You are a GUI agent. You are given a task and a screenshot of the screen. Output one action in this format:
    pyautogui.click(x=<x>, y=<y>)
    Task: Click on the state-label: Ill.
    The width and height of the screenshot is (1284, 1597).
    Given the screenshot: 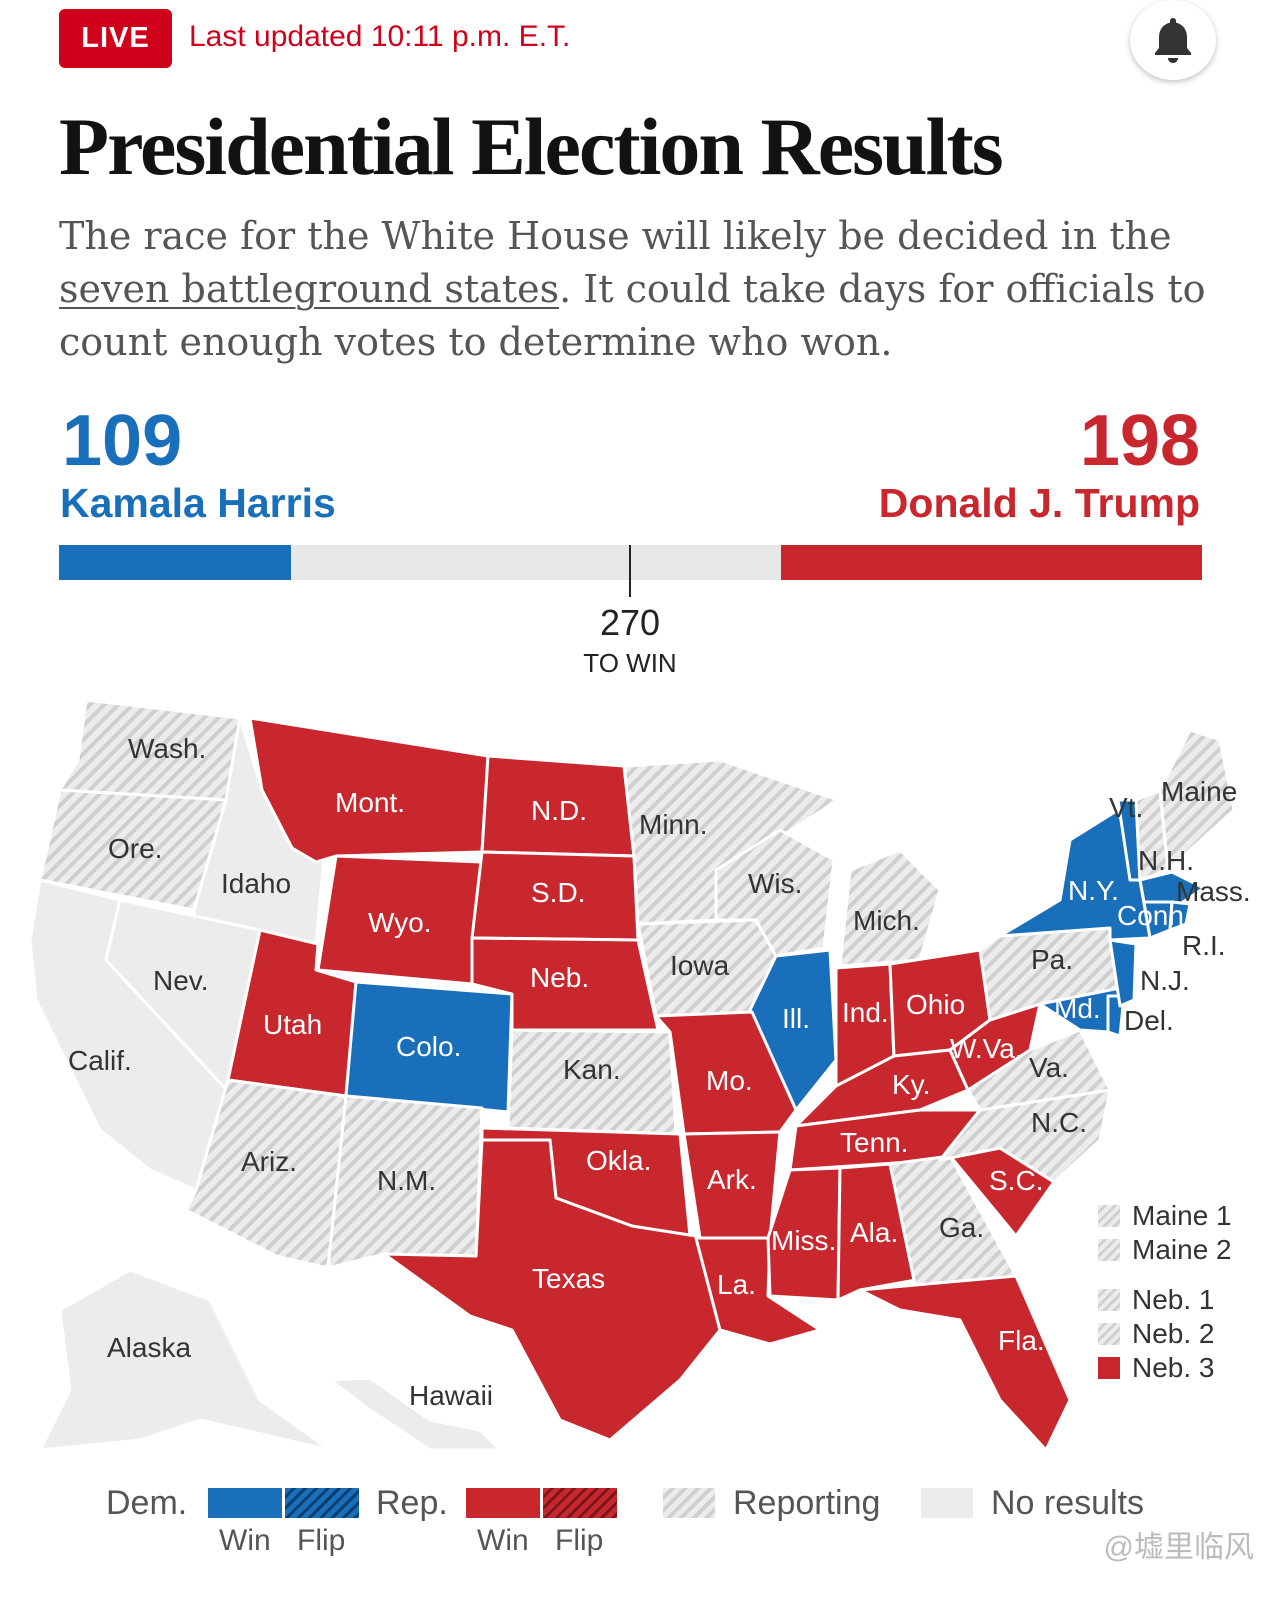 What is the action you would take?
    pyautogui.click(x=796, y=1018)
    